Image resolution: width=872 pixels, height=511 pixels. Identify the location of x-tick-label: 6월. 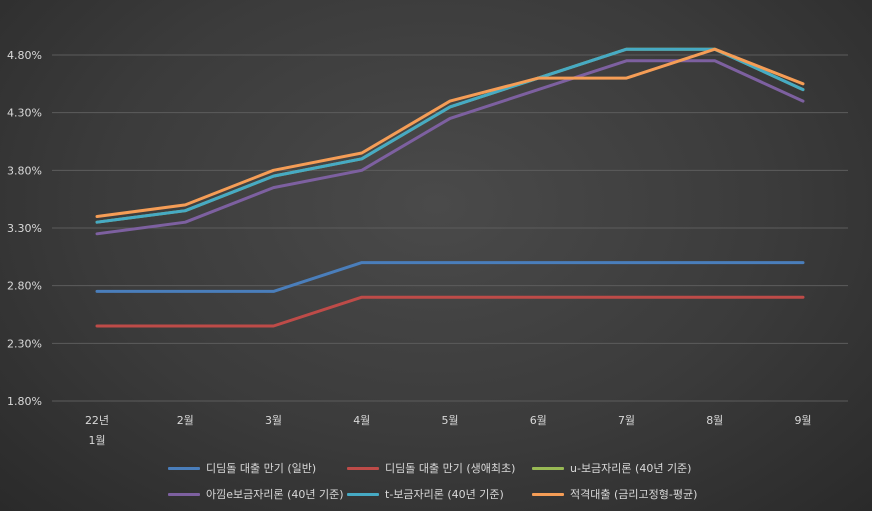
(538, 420).